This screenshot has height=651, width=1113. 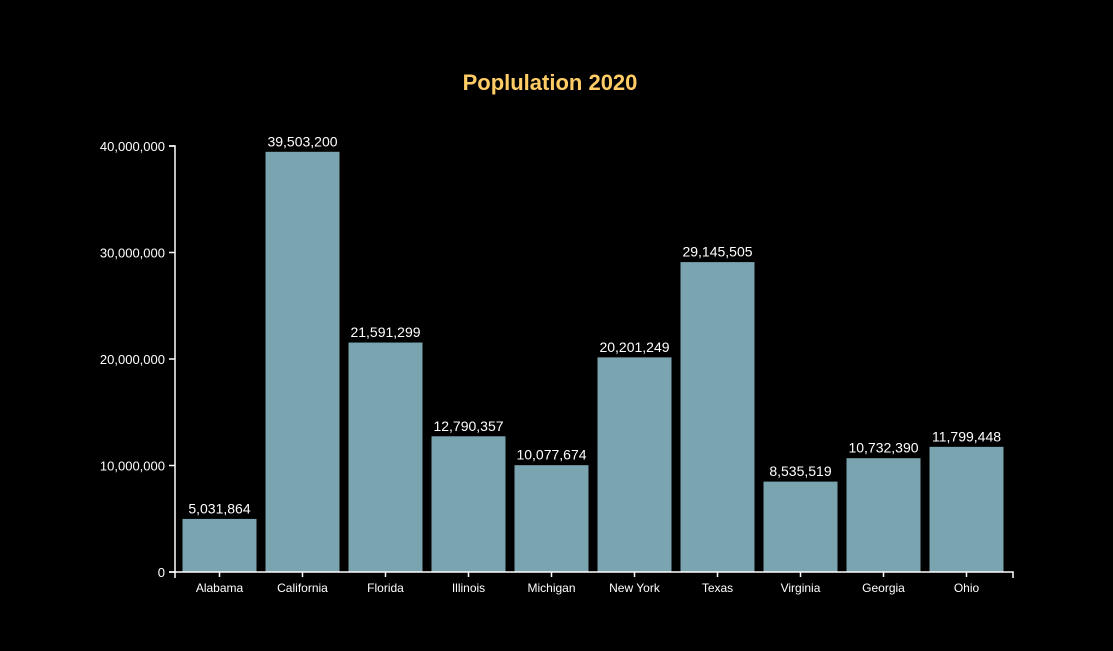 What do you see at coordinates (219, 508) in the screenshot?
I see `value-label: 5,031,864` at bounding box center [219, 508].